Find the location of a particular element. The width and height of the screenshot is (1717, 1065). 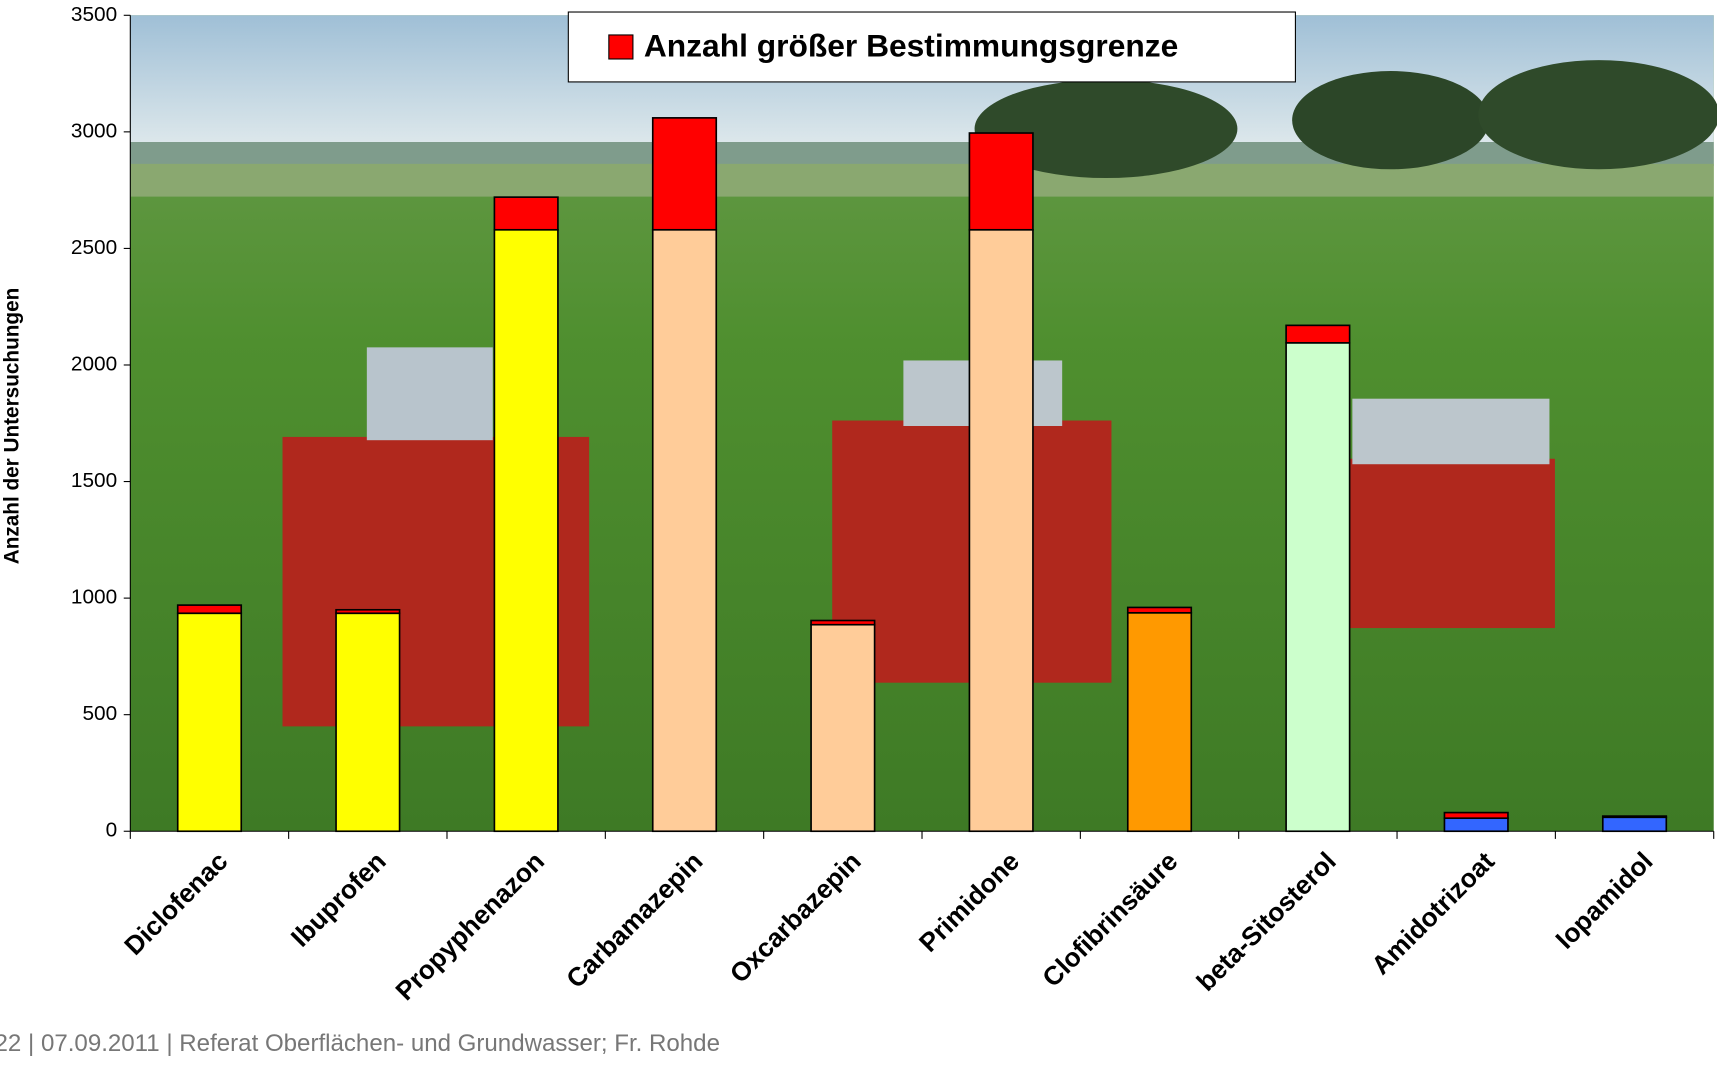

x-tick-label: beta-Sitosterol is located at coordinates (1266, 921).